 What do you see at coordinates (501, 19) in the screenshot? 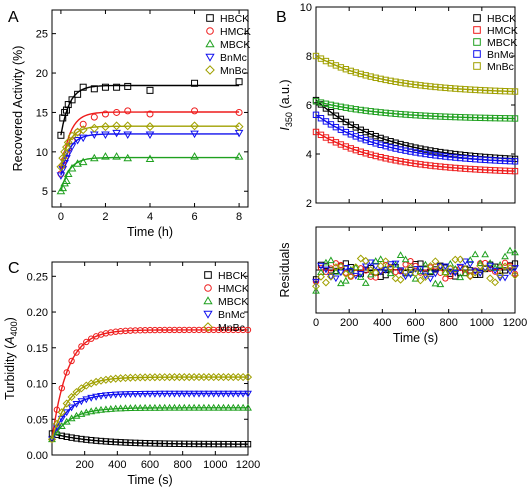
I see `panel-b-legend-label-hbck: HBCK` at bounding box center [501, 19].